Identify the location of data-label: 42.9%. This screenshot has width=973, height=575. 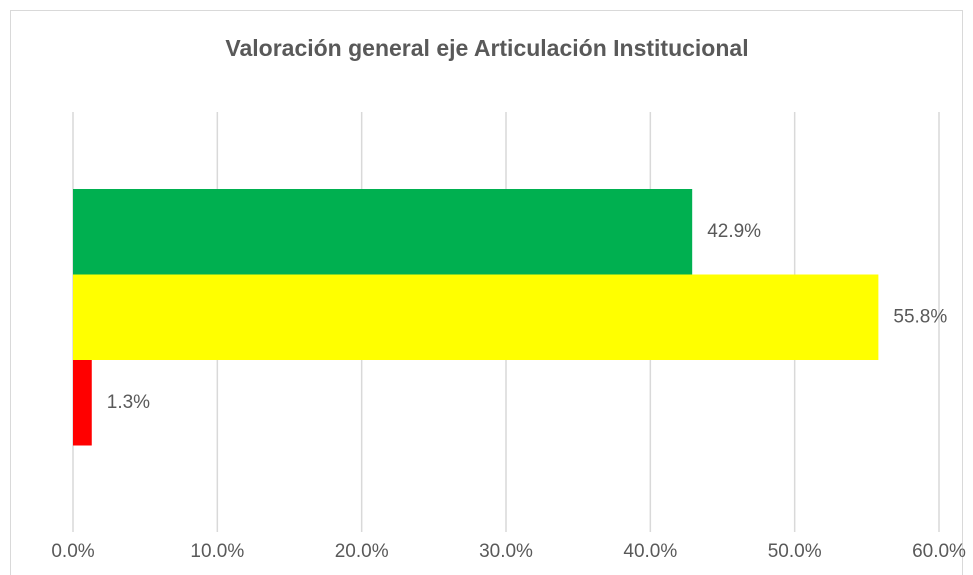
(734, 231).